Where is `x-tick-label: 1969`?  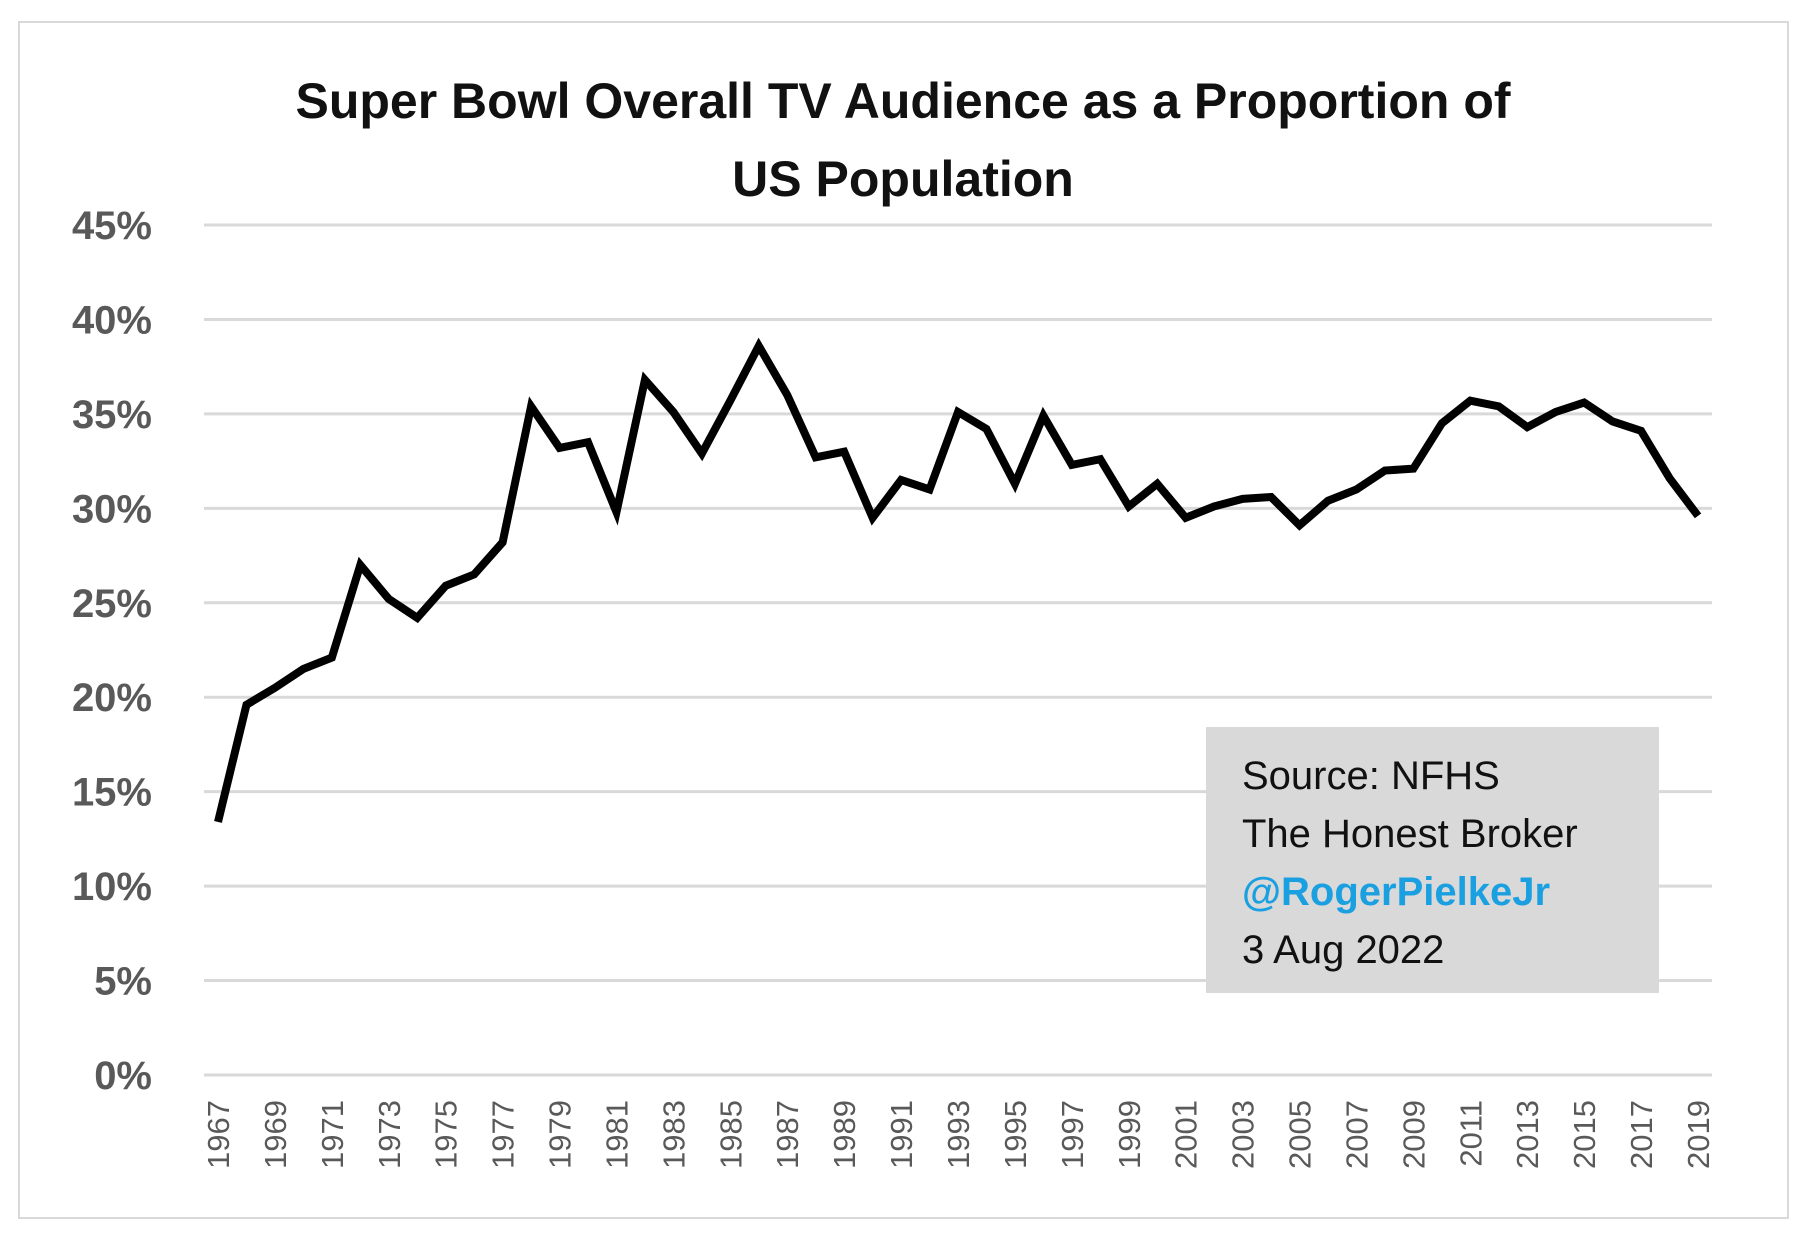 x-tick-label: 1969 is located at coordinates (275, 1134).